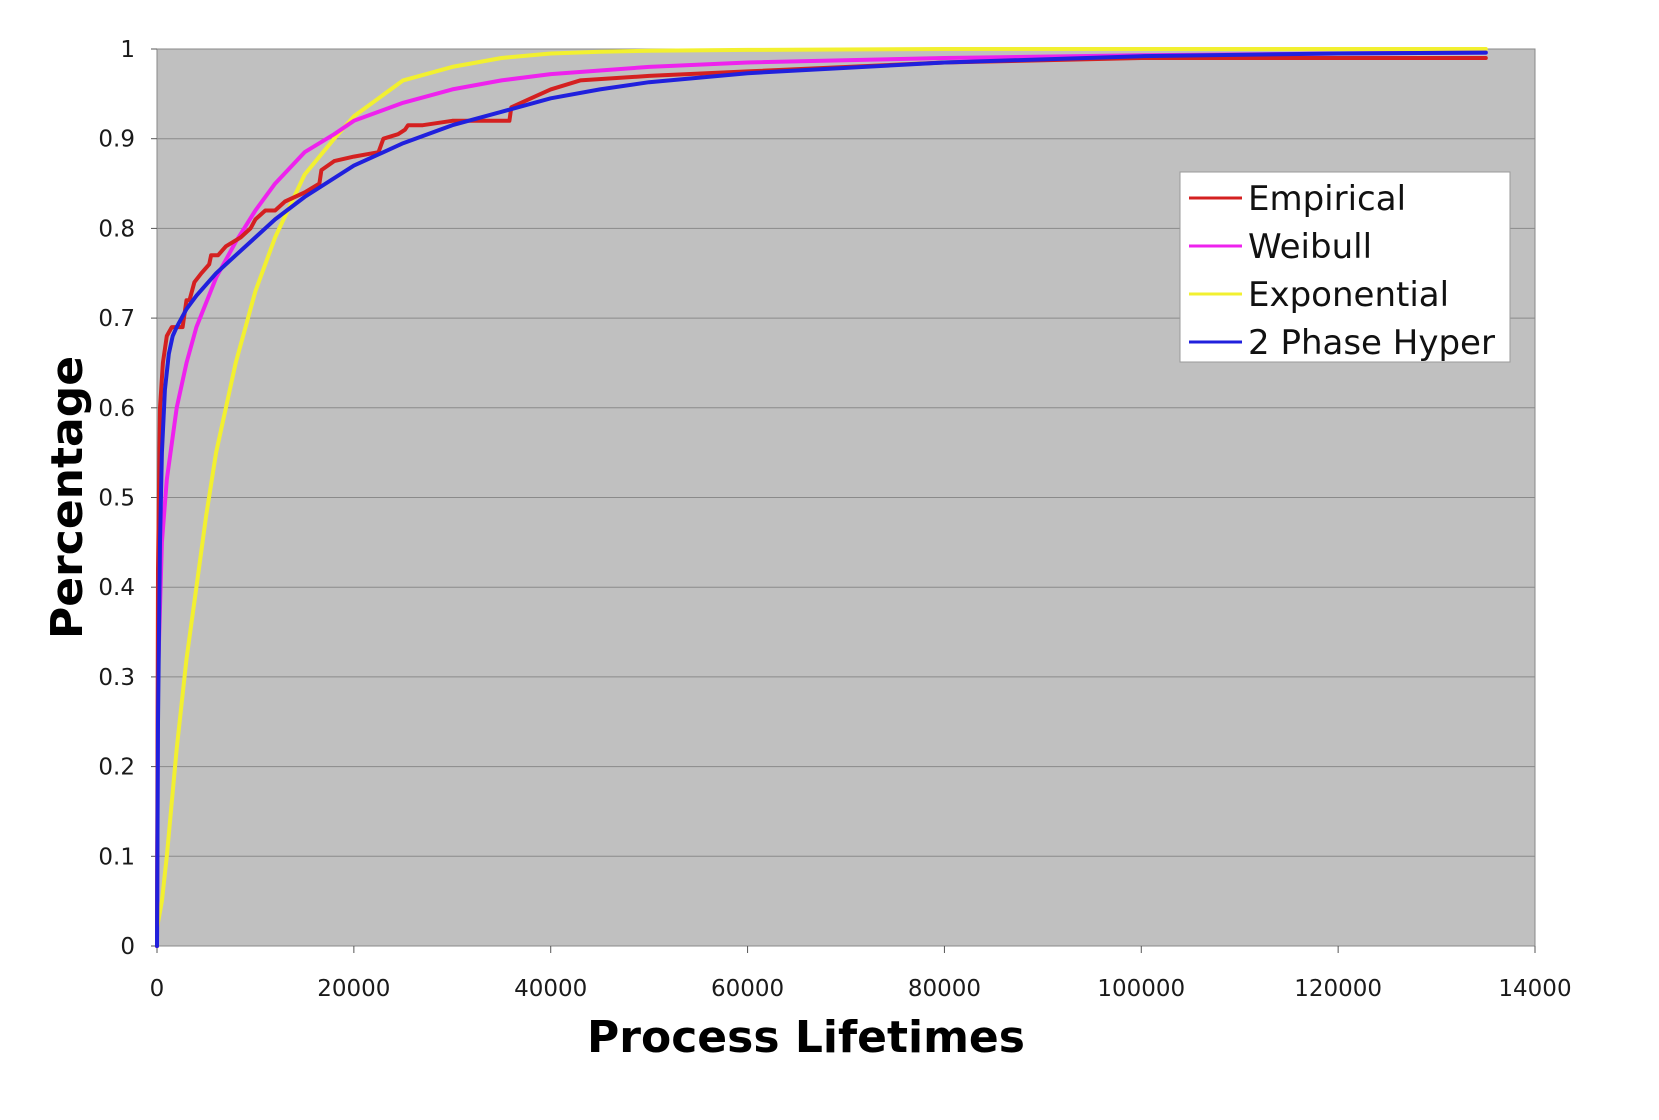 The width and height of the screenshot is (1659, 1120). Describe the element at coordinates (1348, 295) in the screenshot. I see `legend-label: Exponential` at that location.